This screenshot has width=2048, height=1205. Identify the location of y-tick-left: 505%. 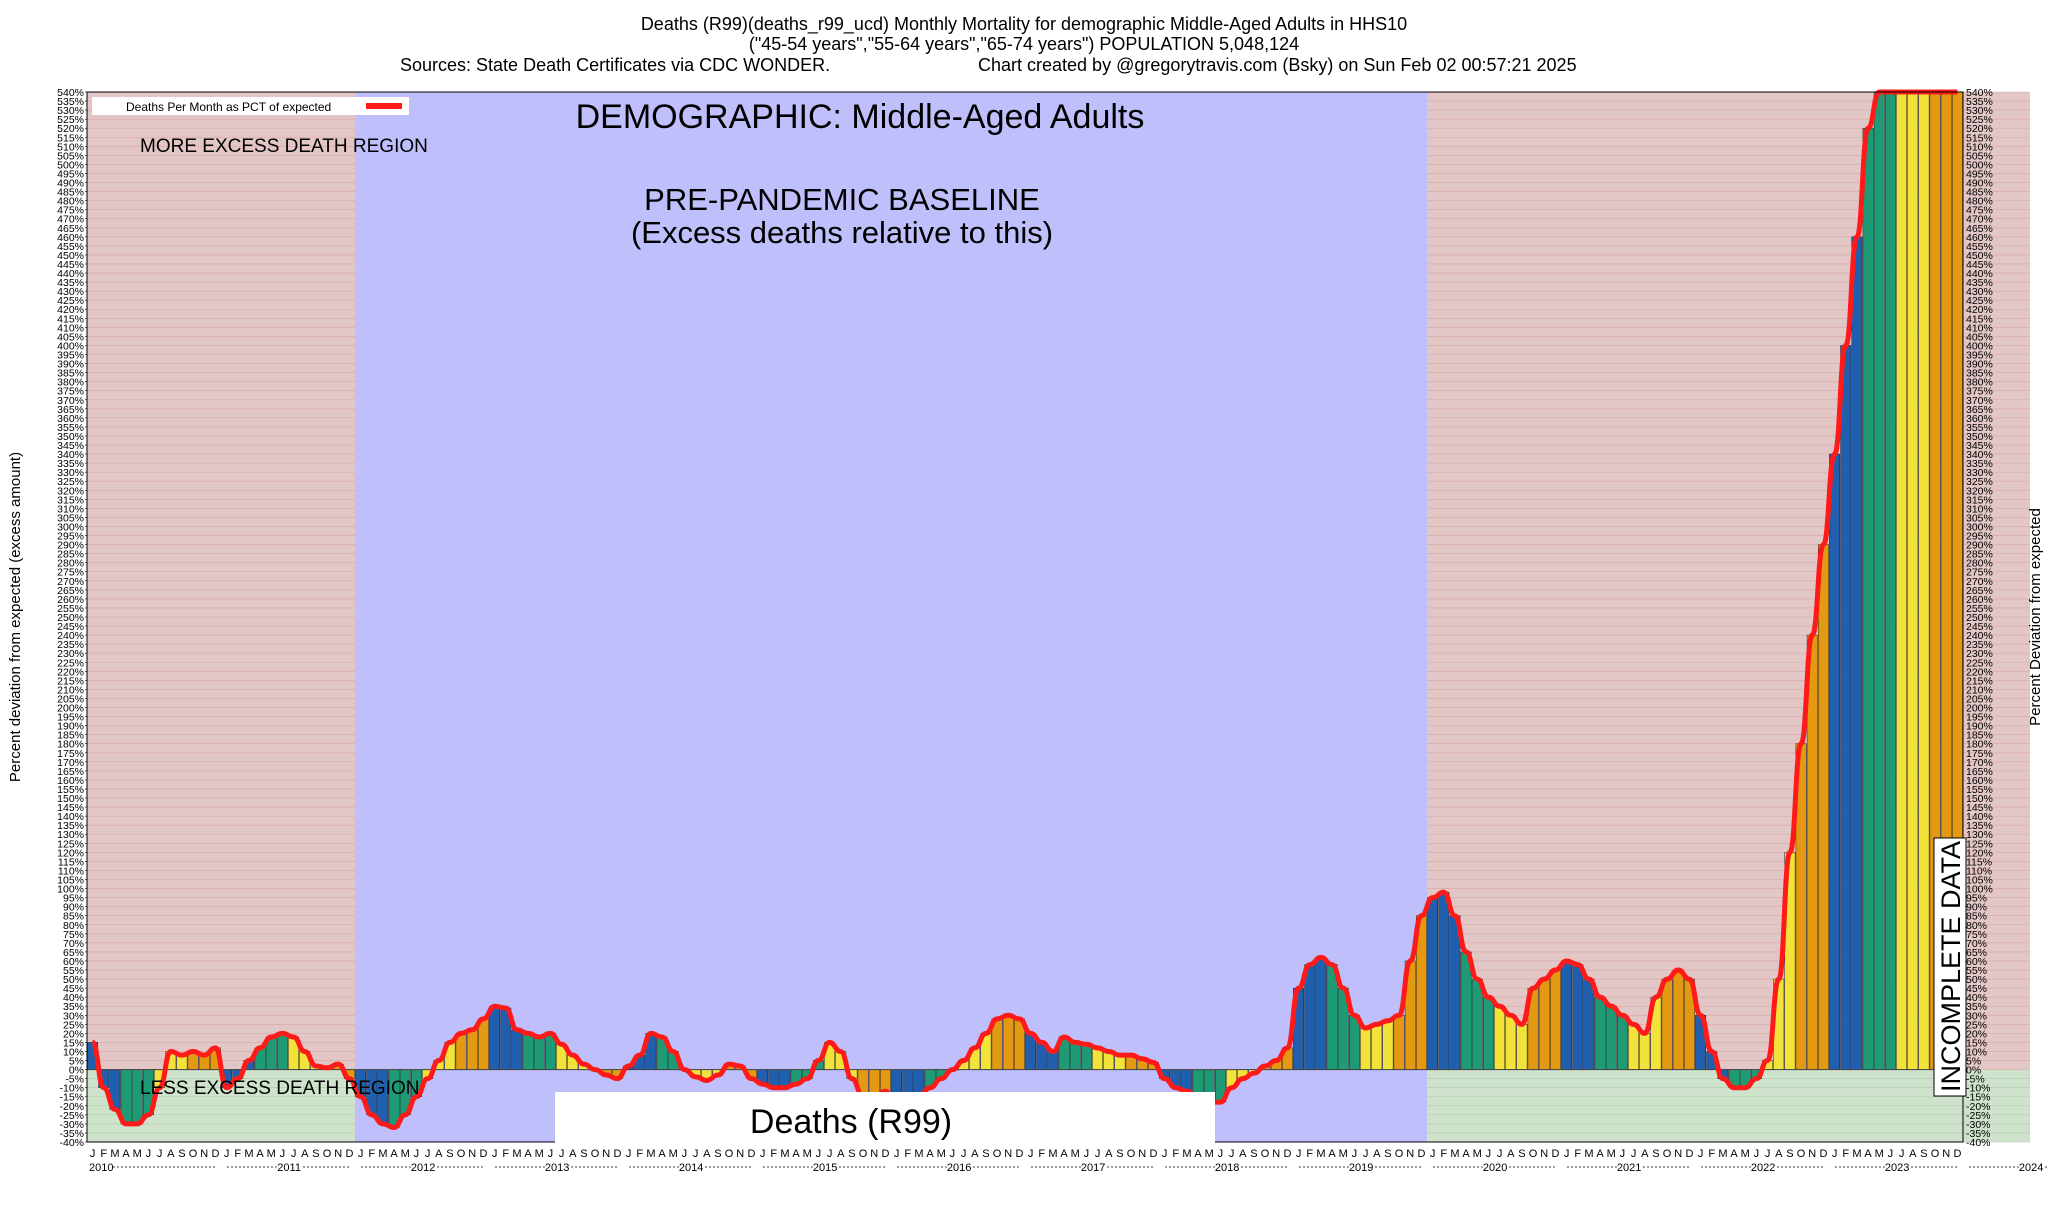
(70, 156).